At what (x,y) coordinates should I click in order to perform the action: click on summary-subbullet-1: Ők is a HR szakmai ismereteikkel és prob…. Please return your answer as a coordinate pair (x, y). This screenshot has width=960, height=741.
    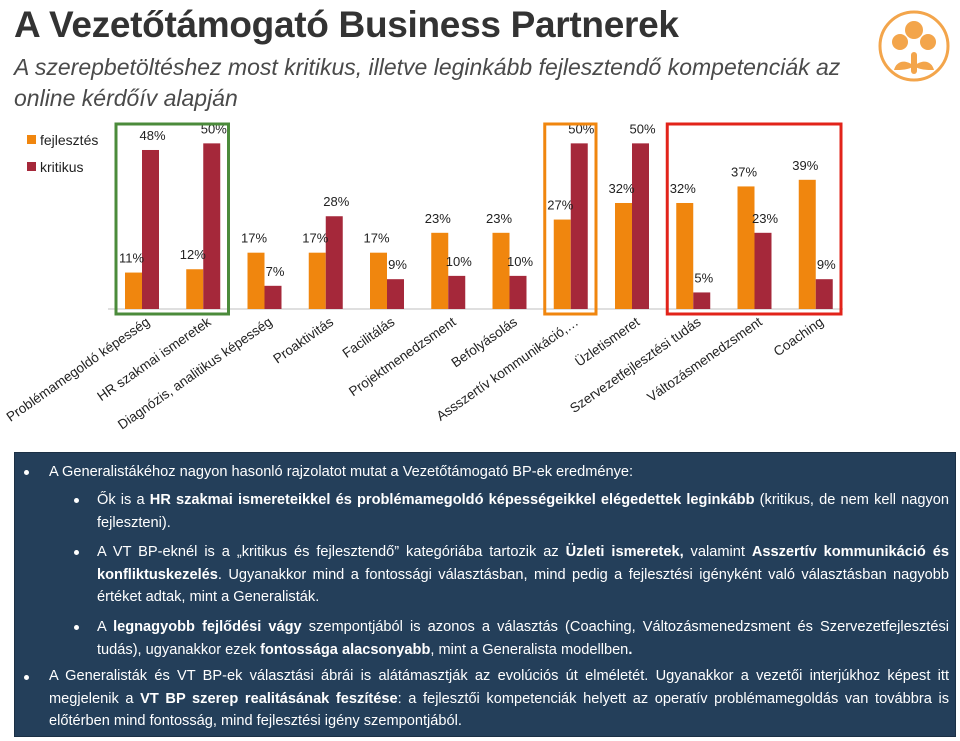
    Looking at the image, I should click on (523, 511).